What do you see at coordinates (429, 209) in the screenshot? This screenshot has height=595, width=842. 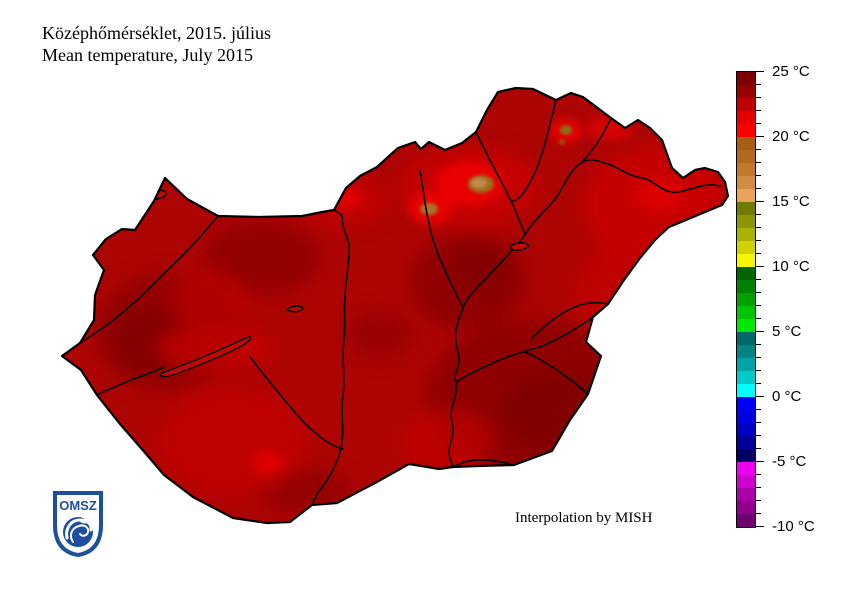 I see `matra-cool-spot` at bounding box center [429, 209].